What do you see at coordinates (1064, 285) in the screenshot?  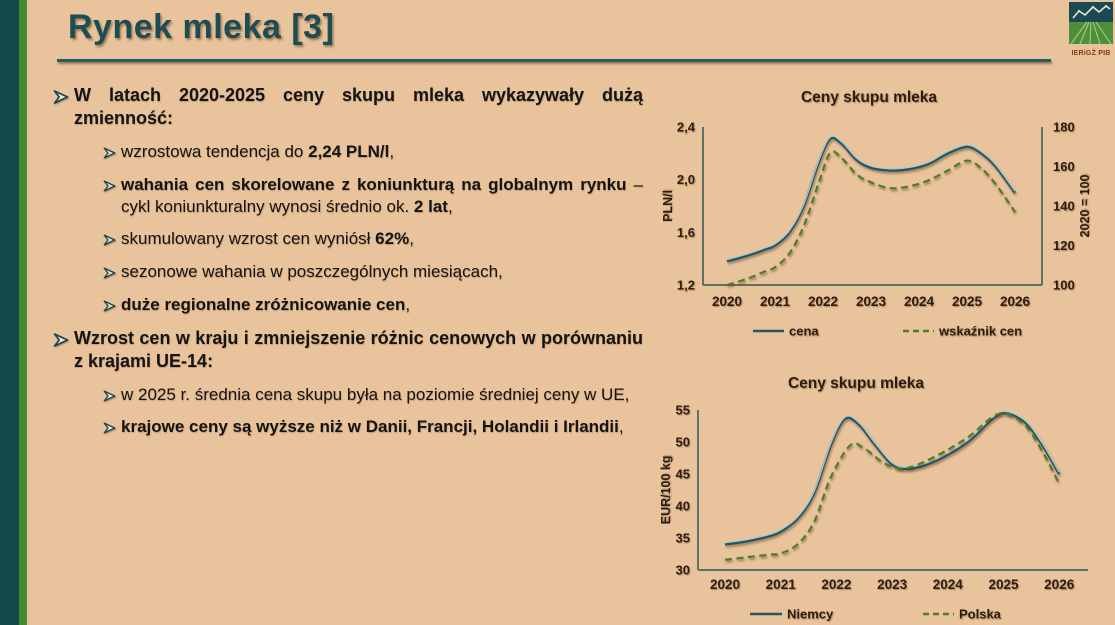 I see `y2-tick-label: 100` at bounding box center [1064, 285].